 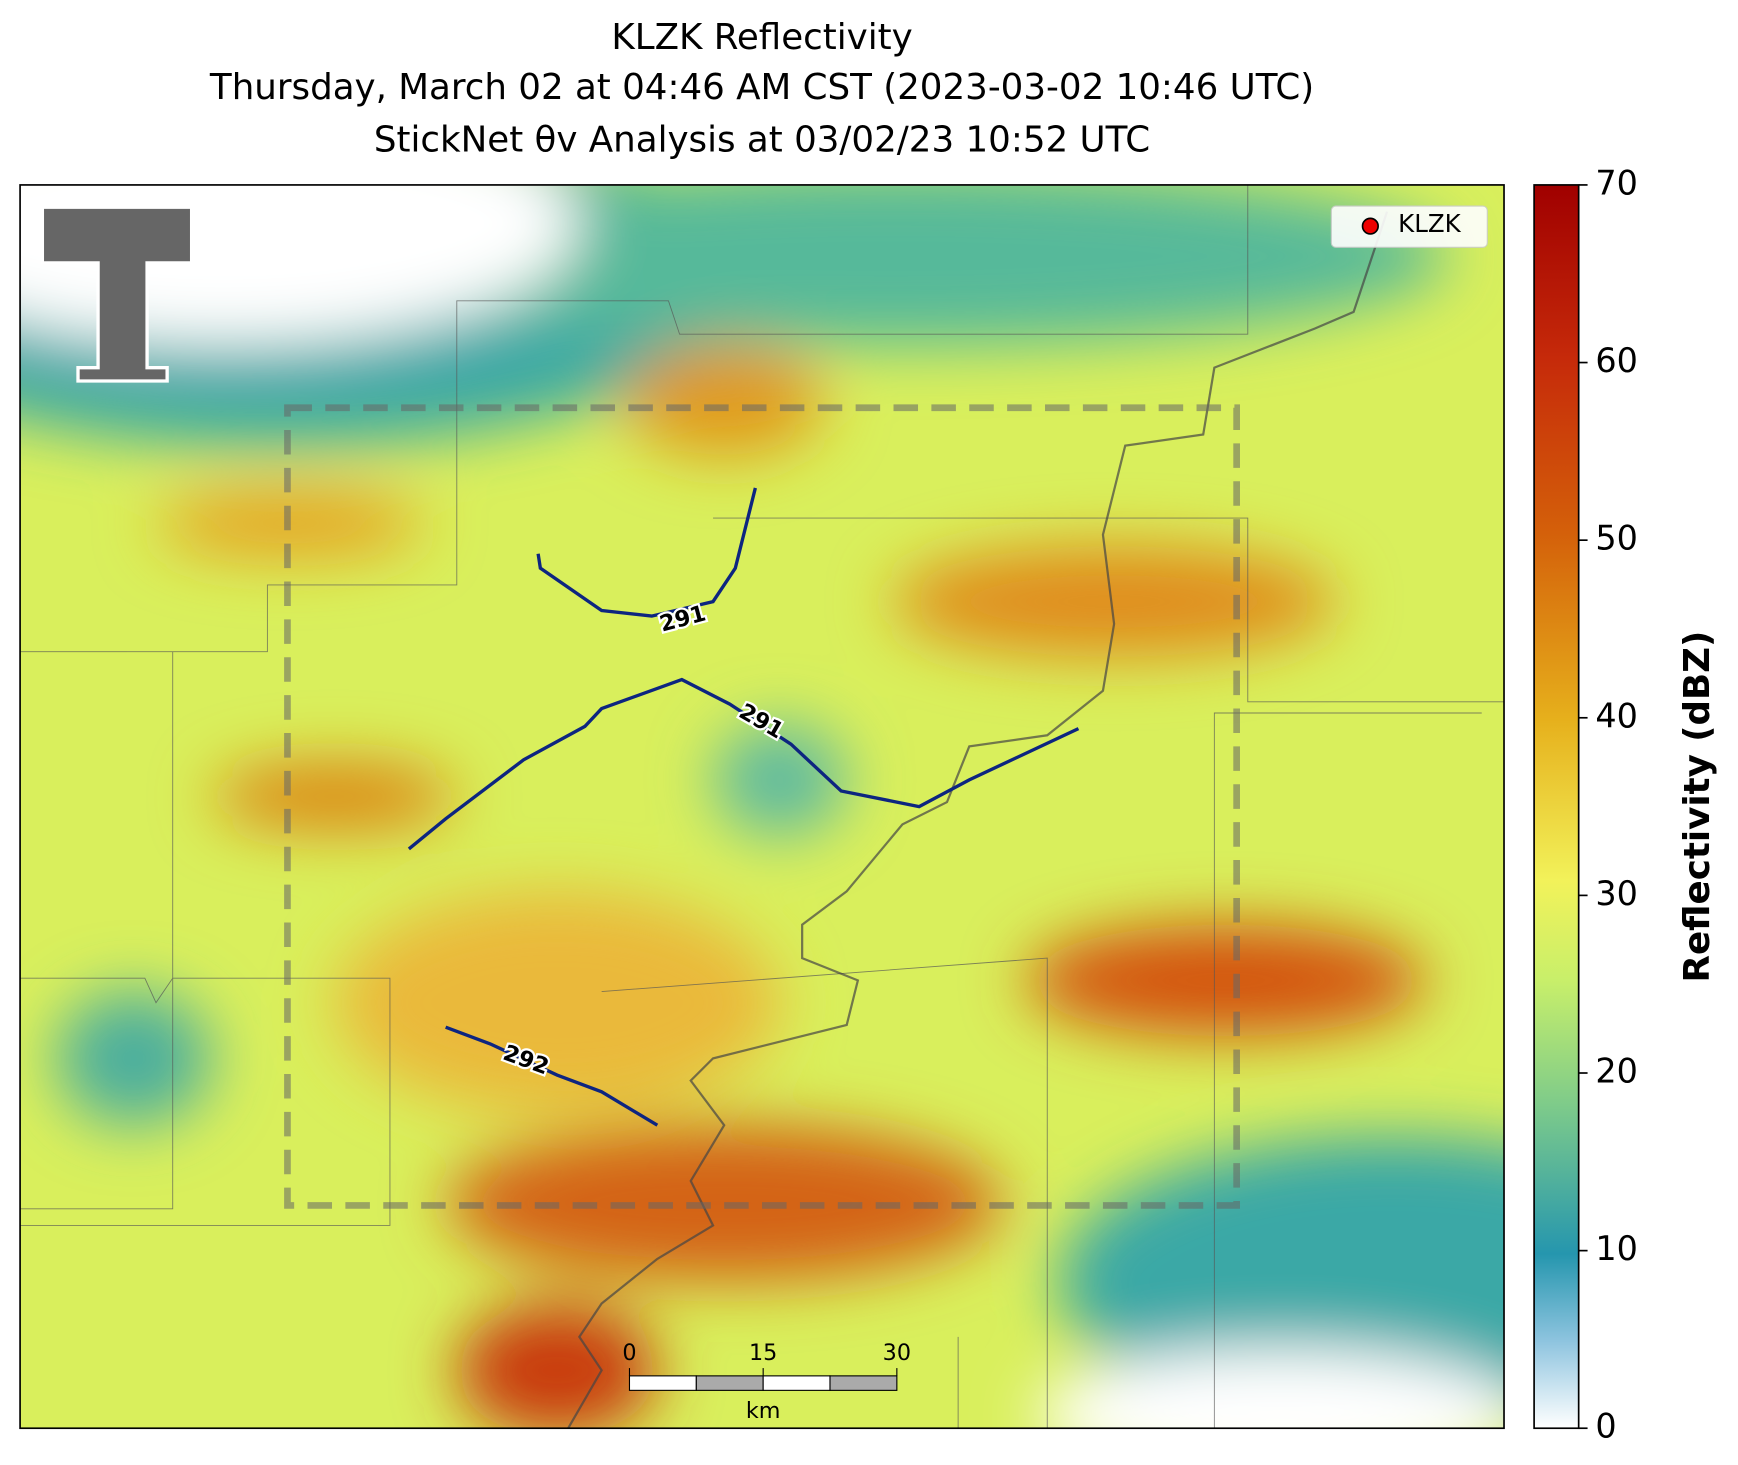 I want to click on colorbar-label: Reflectivity (dBZ), so click(x=1697, y=807).